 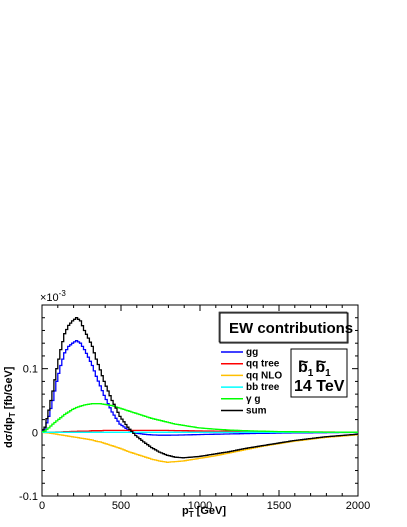 I want to click on y-axis-label: dσ/dpT [fb/GeV], so click(x=10, y=407).